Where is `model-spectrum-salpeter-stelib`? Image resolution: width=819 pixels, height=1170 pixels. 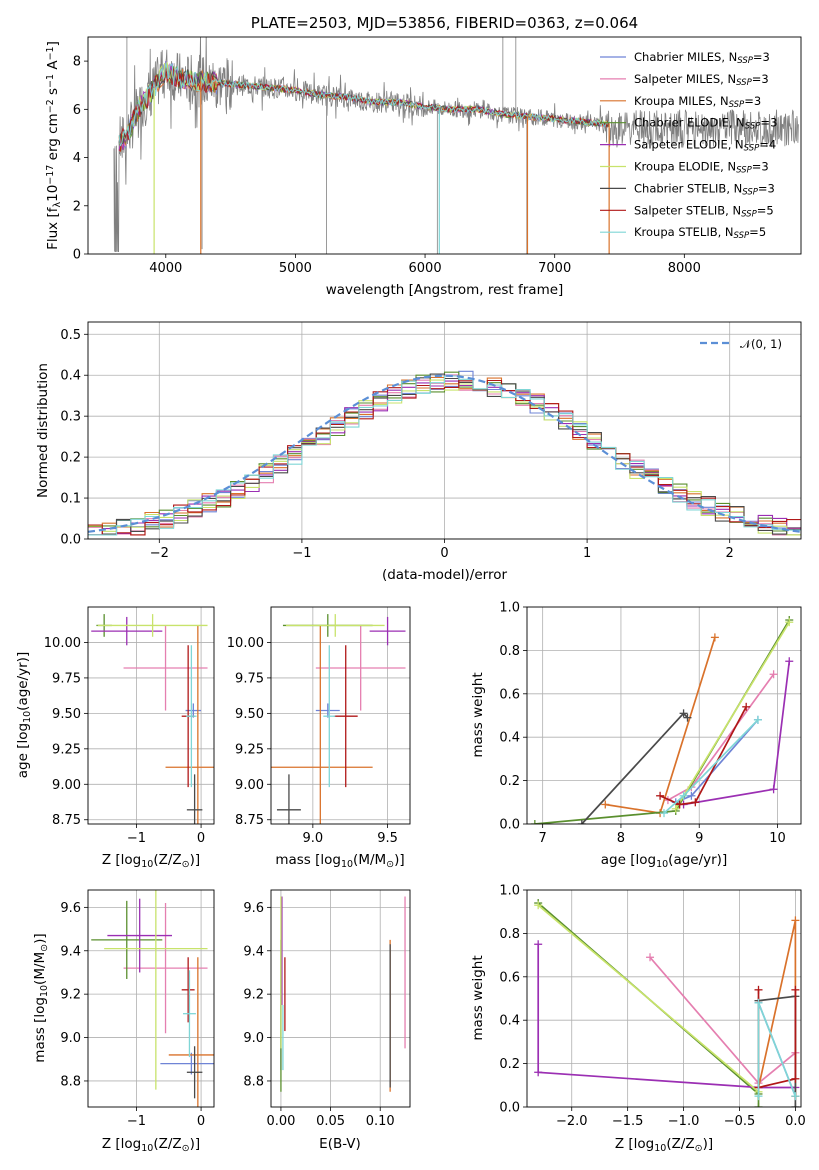 model-spectrum-salpeter-stelib is located at coordinates (364, 109).